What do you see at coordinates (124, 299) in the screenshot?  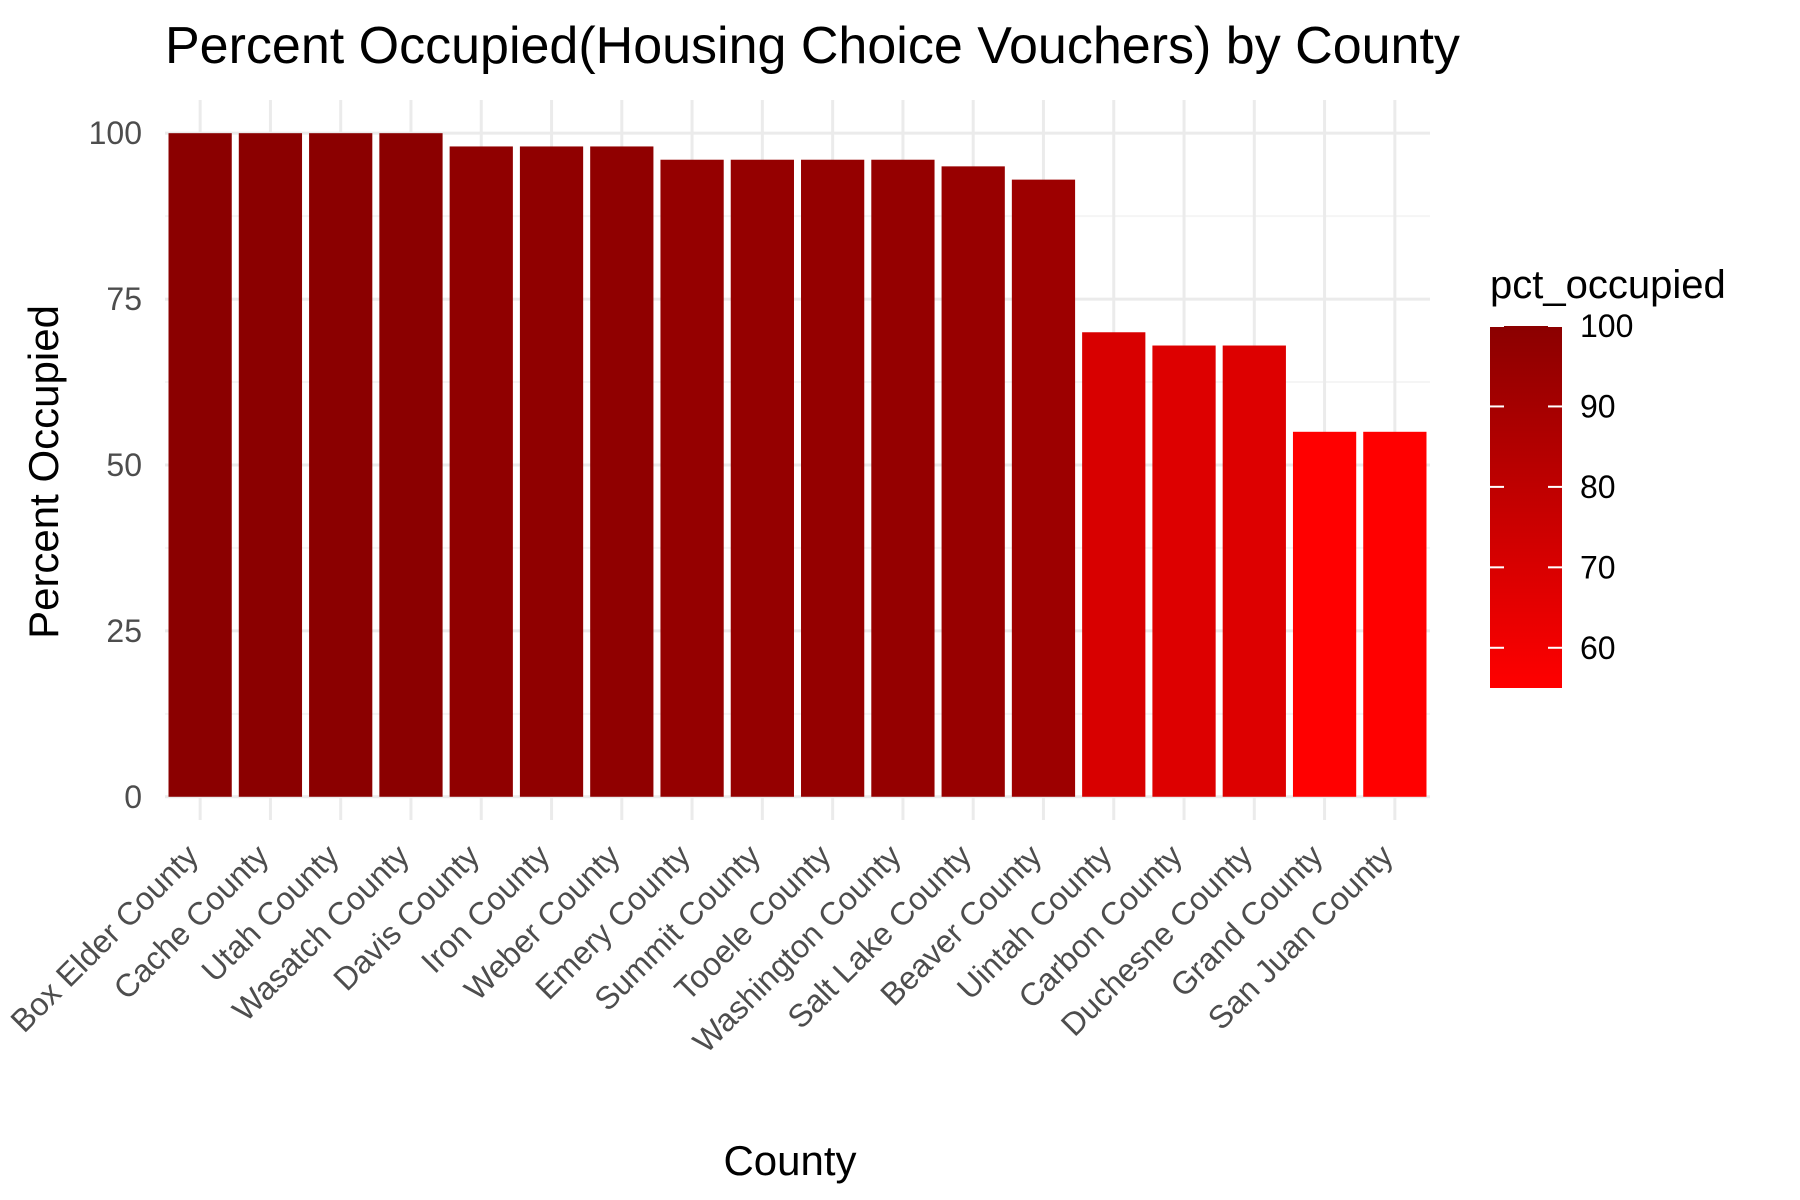 I see `y-tick-label: 75` at bounding box center [124, 299].